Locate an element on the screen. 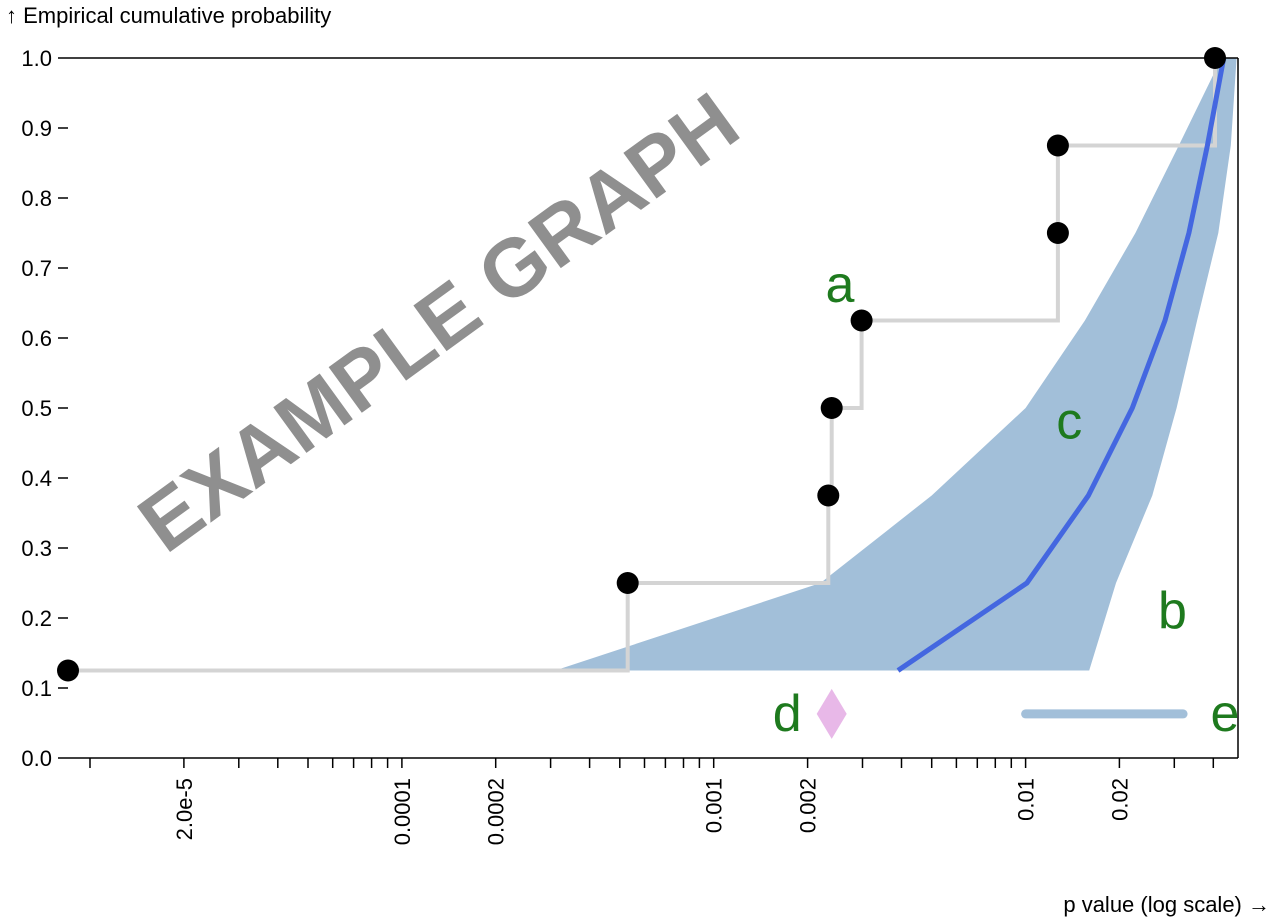  annotation-b: b is located at coordinates (1172, 611).